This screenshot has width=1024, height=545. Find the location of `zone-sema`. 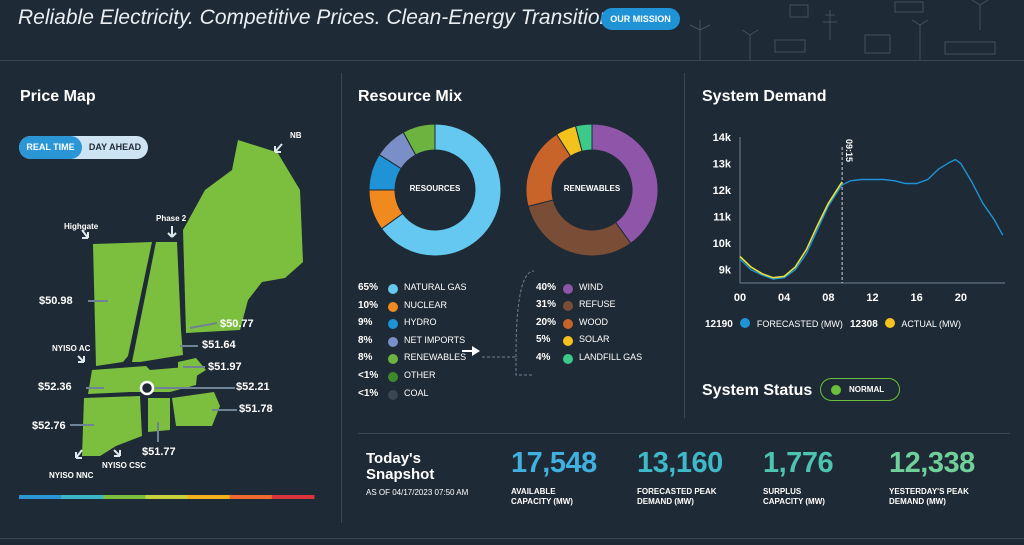

zone-sema is located at coordinates (196, 409).